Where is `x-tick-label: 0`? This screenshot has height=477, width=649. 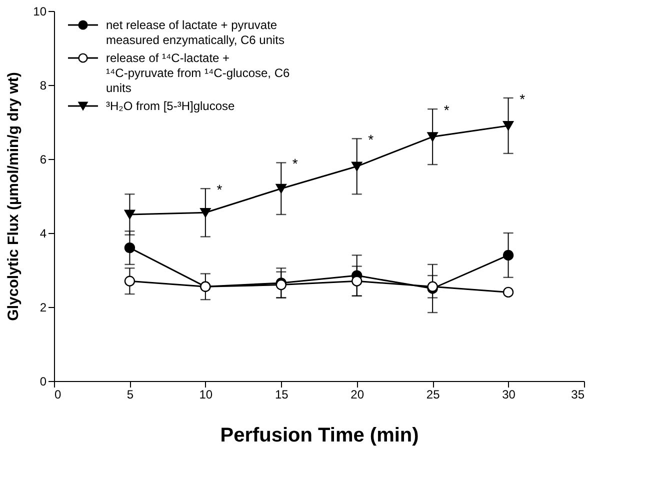 x-tick-label: 0 is located at coordinates (58, 395).